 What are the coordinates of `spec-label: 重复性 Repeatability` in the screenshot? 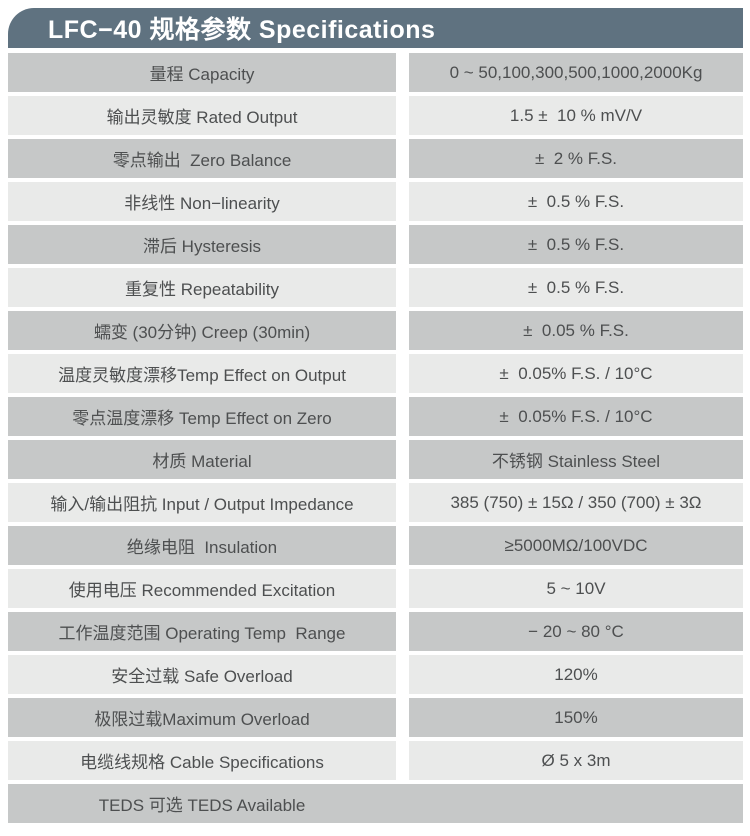 It's located at (202, 287).